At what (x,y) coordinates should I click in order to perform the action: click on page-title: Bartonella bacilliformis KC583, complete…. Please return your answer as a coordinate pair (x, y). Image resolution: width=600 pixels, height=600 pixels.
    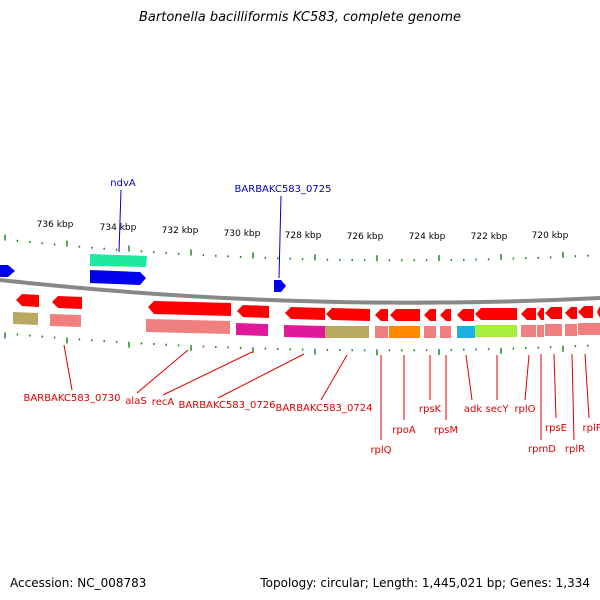
    Looking at the image, I should click on (300, 17).